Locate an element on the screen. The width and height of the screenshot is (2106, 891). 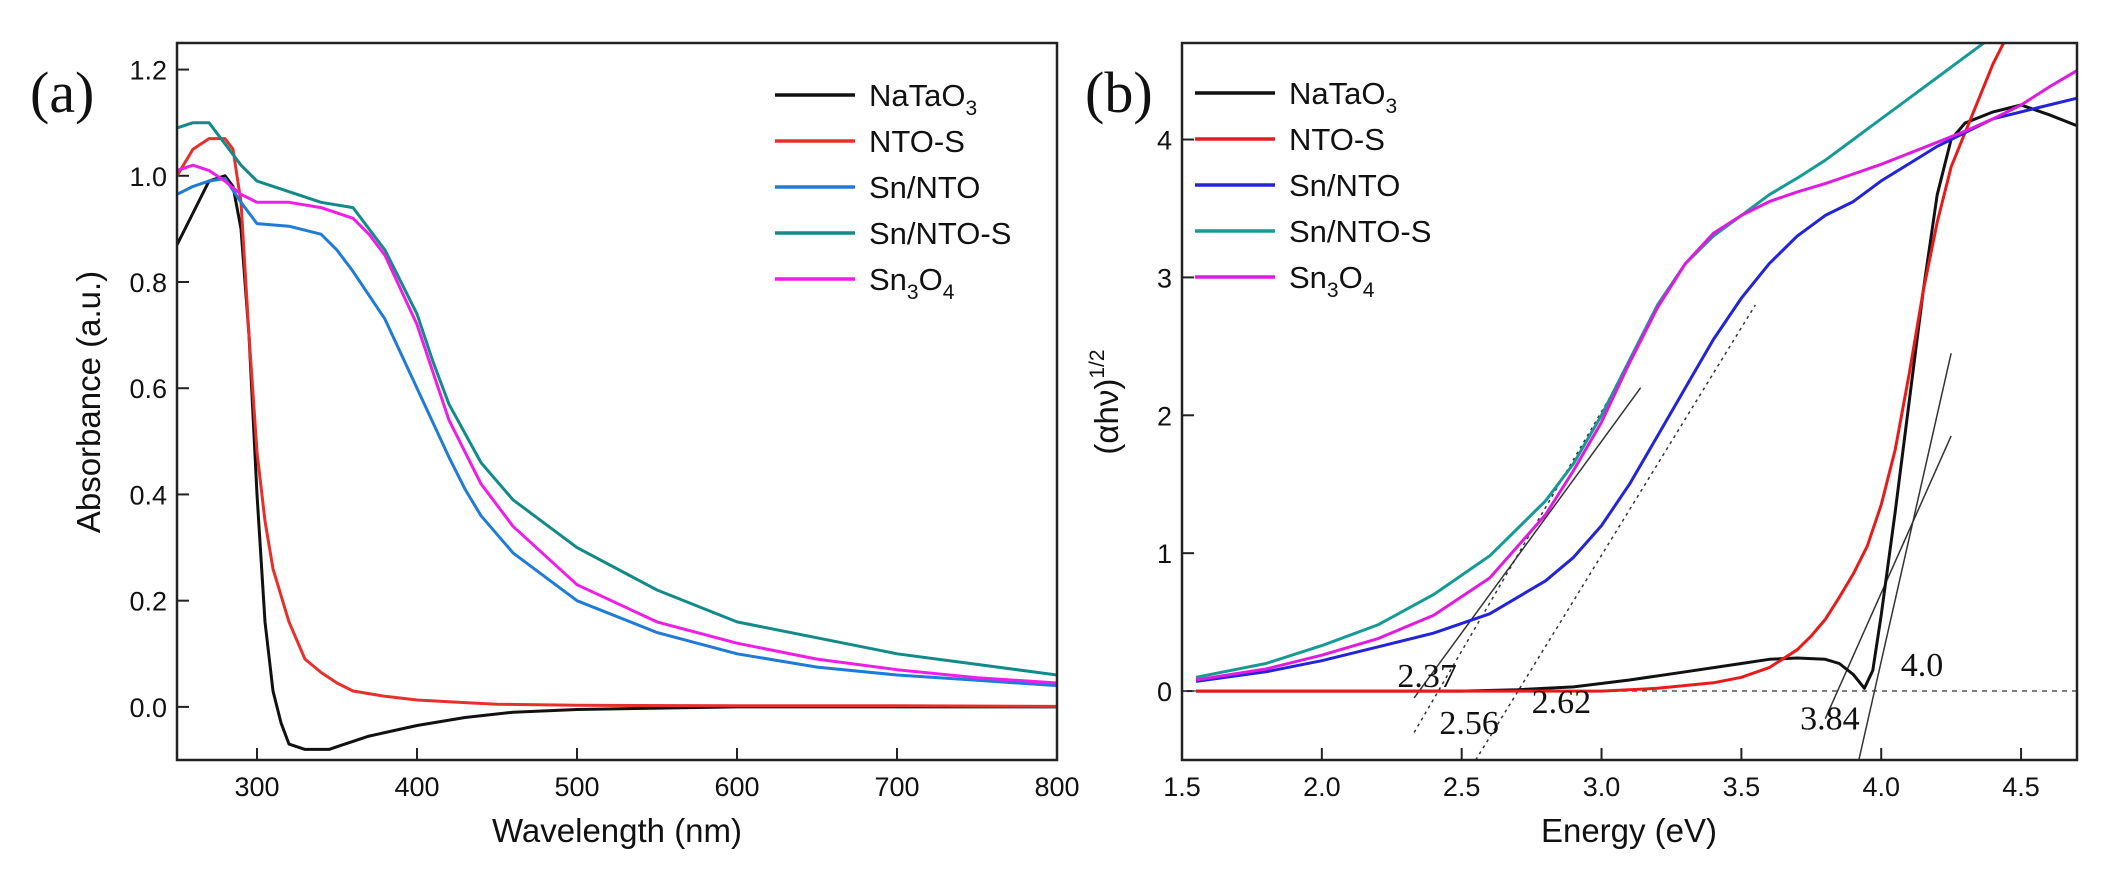
y-tick-label: 0.2 is located at coordinates (148, 602).